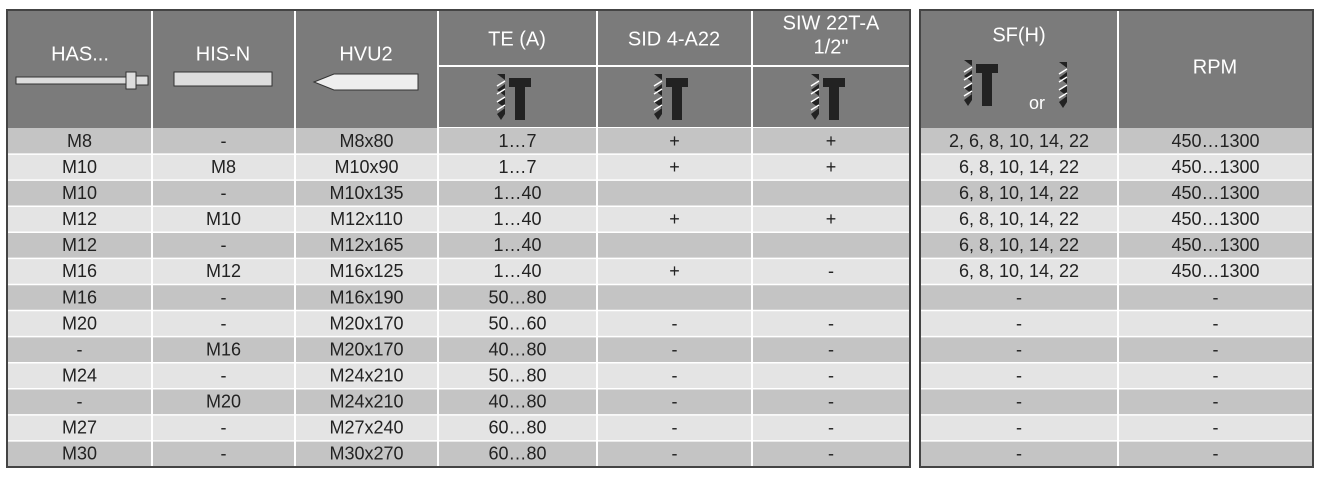 Image resolution: width=1337 pixels, height=479 pixels. Describe the element at coordinates (366, 141) in the screenshot. I see `table-cell: M8x80` at that location.